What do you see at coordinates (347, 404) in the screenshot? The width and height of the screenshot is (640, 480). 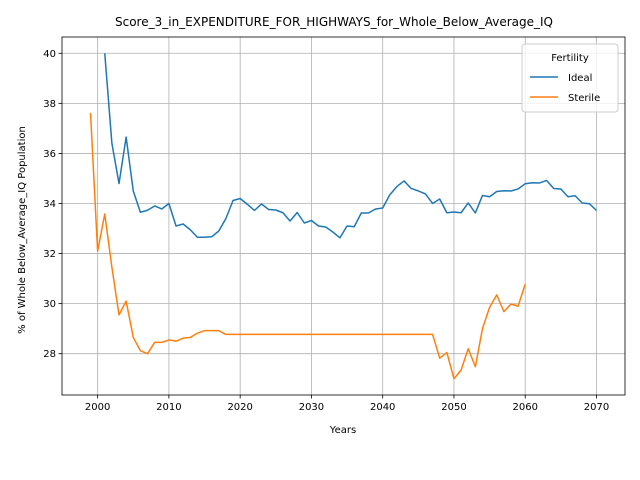 I see `x-axis-ticks: 2000 2010 2020 2030 2040 2050 2060 2070` at bounding box center [347, 404].